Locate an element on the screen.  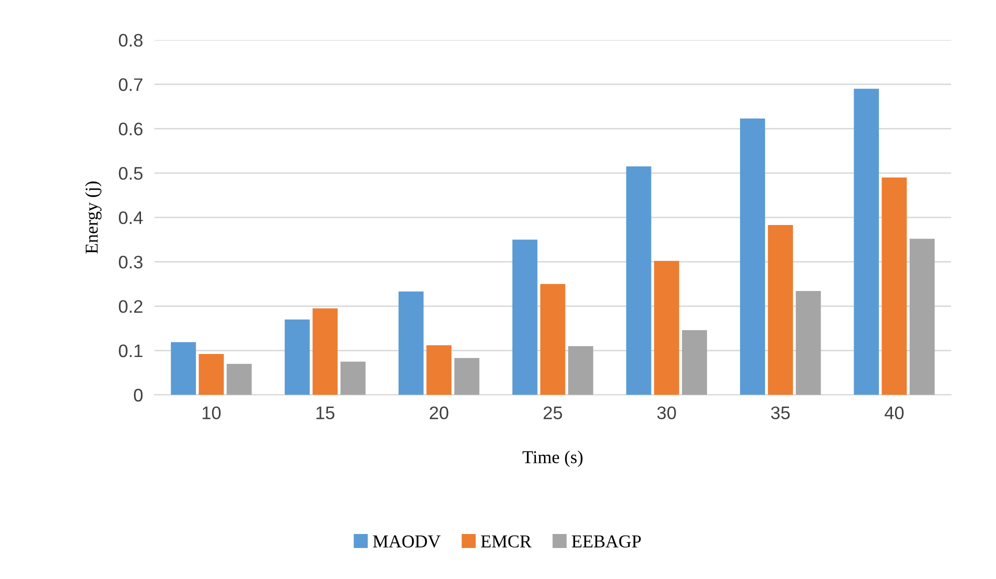
y-tick-label: 0.3 is located at coordinates (130, 262).